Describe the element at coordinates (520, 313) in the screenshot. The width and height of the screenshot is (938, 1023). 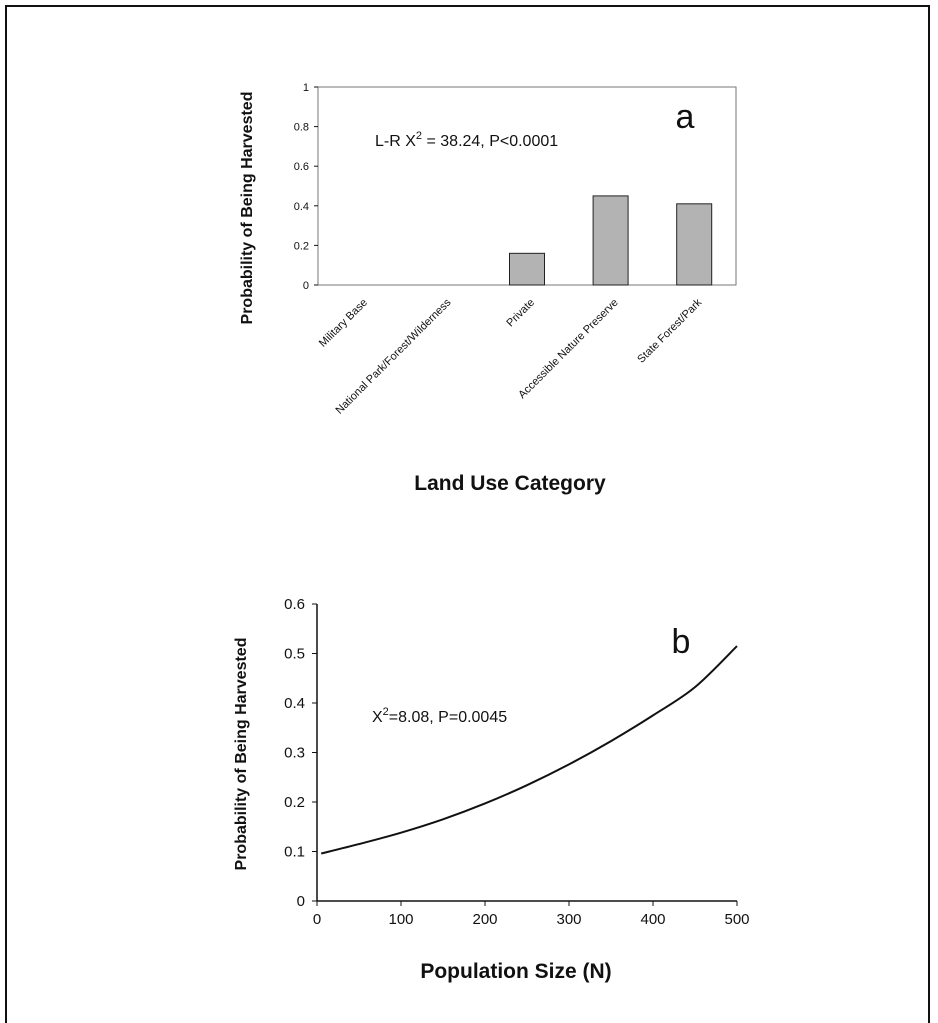
I see `panel-a-category-label: Private` at that location.